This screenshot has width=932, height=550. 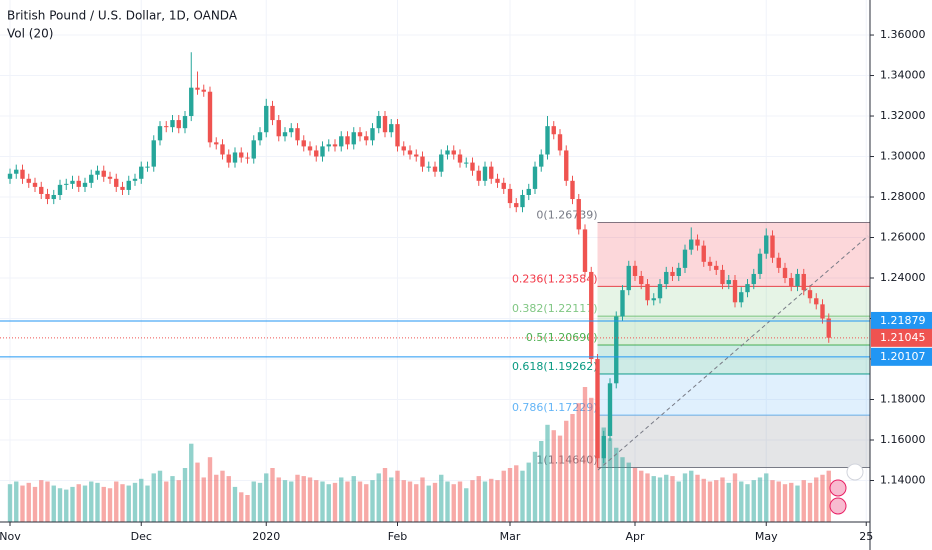 I want to click on y-tick-label: 1.30000, so click(x=903, y=156).